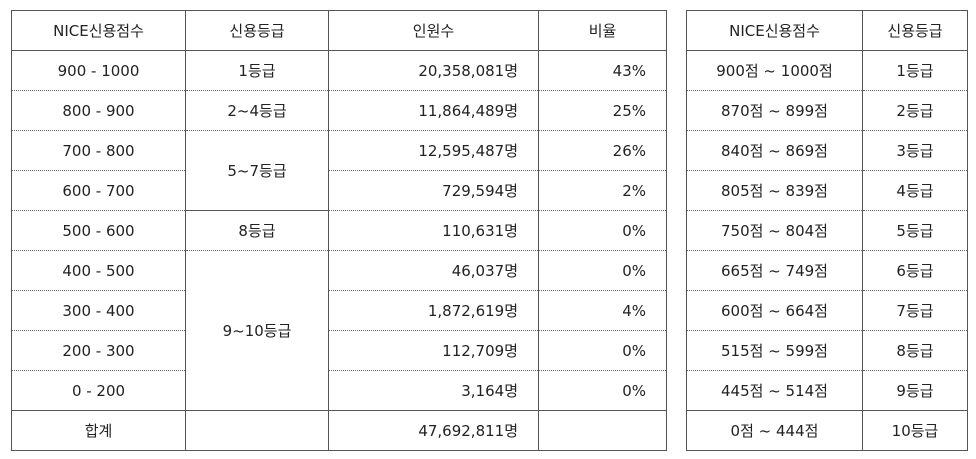 The width and height of the screenshot is (976, 459). I want to click on table-row: 0점 ~ 444점 10등급, so click(827, 430).